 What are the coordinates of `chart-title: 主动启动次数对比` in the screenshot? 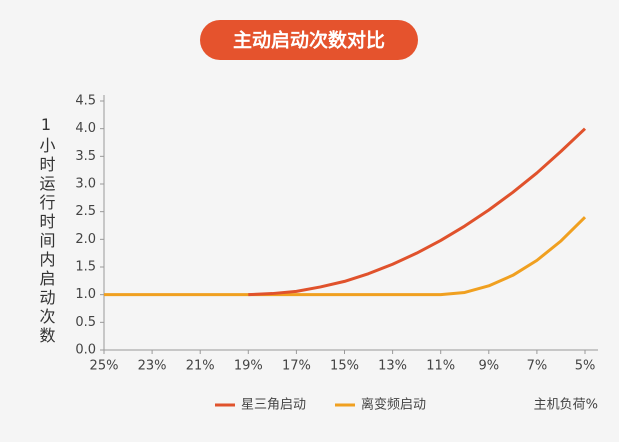 It's located at (309, 40).